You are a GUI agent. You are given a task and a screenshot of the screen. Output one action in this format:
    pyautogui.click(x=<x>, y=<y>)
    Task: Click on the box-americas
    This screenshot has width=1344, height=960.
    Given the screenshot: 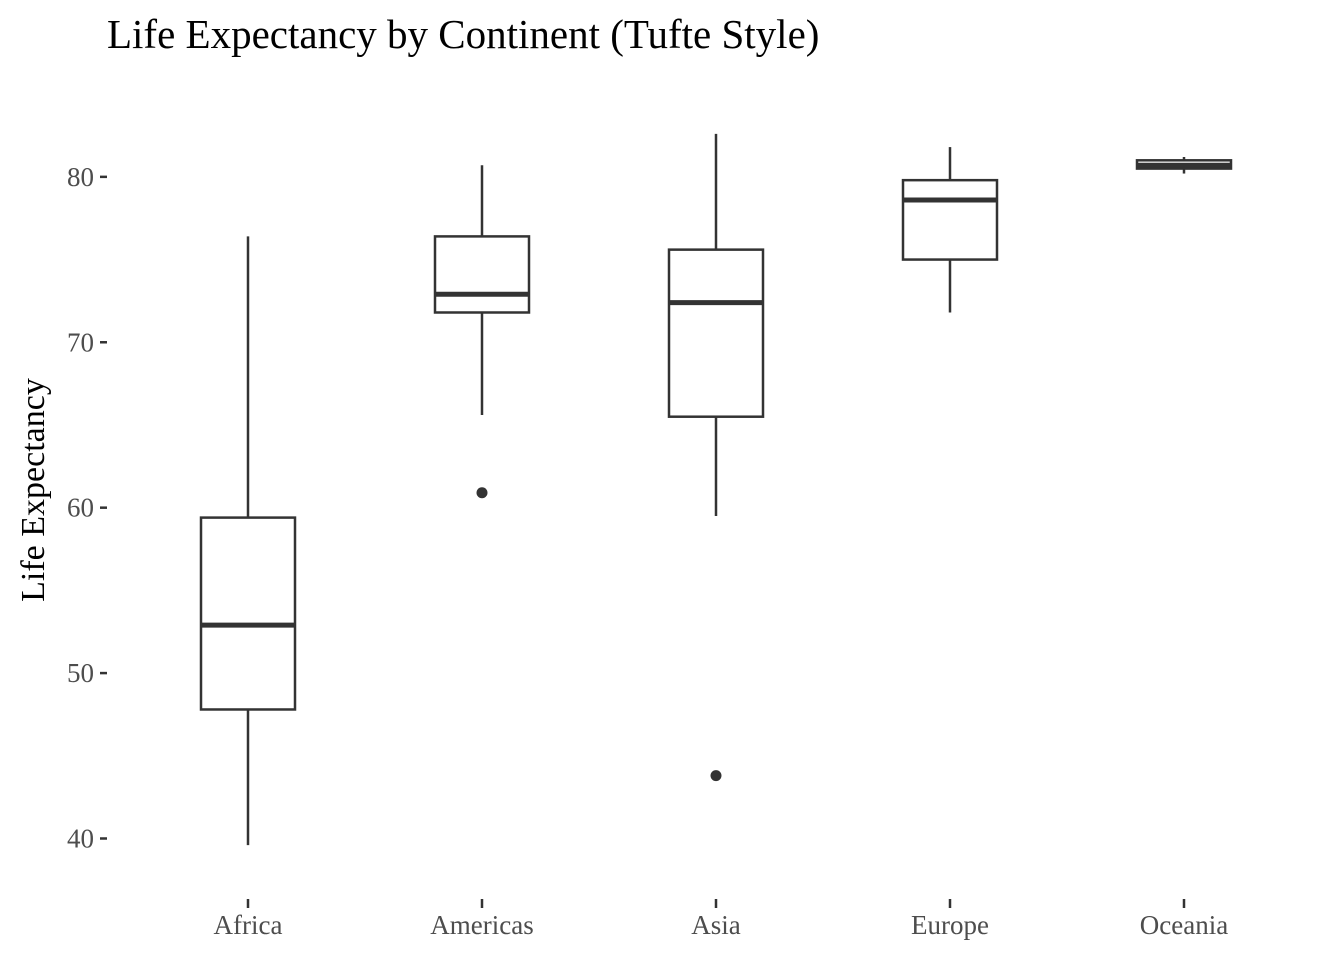 What is the action you would take?
    pyautogui.click(x=482, y=332)
    